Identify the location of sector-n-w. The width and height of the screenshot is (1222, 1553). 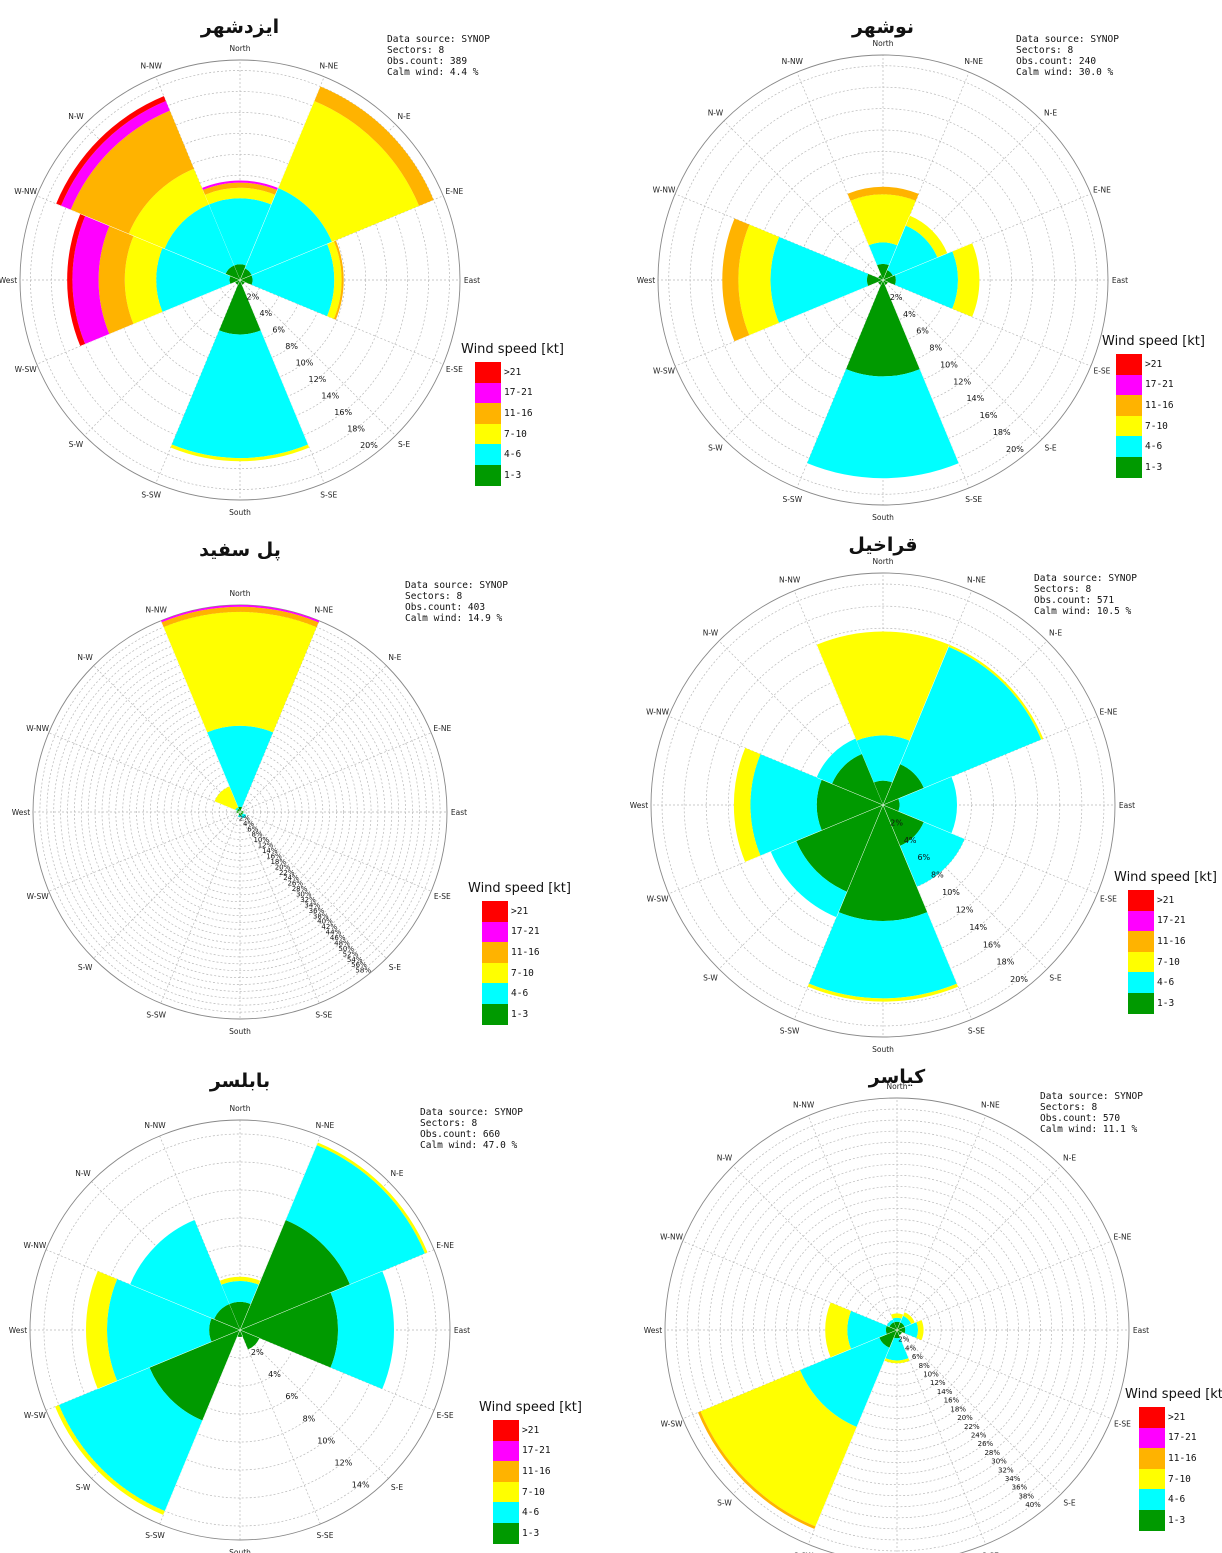
(148, 188).